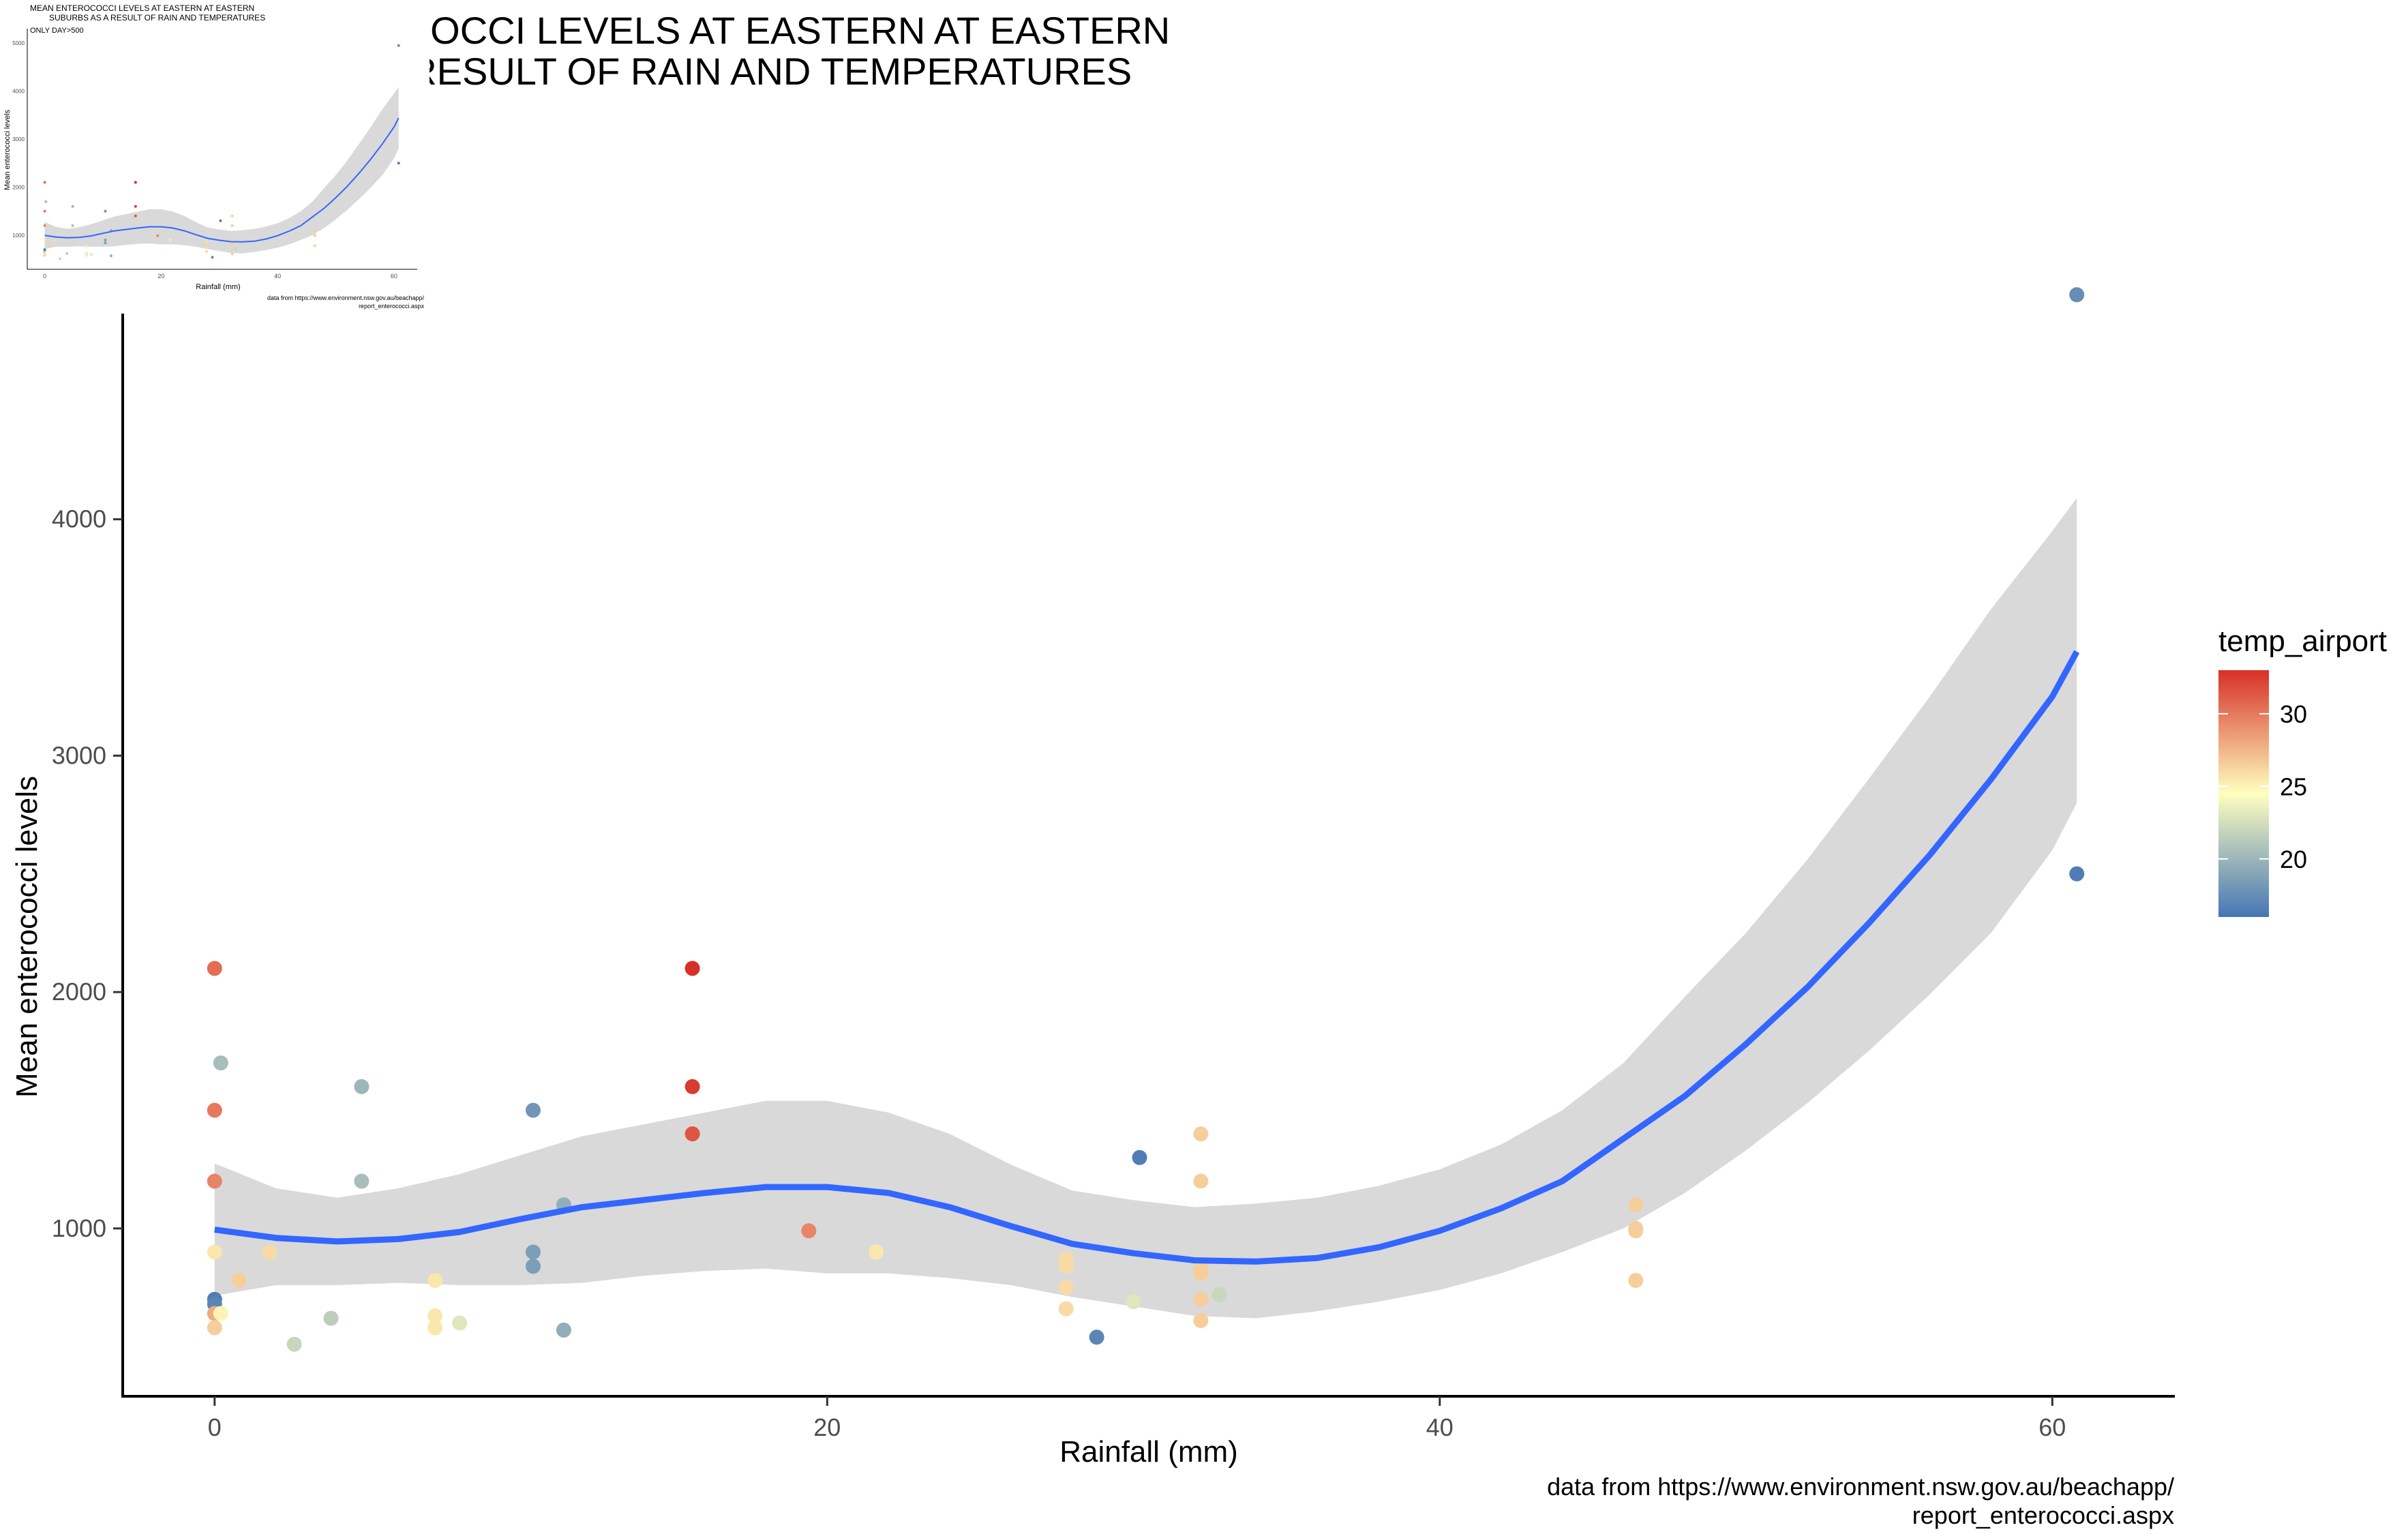 The image size is (2408, 1534). Describe the element at coordinates (44, 276) in the screenshot. I see `thumb-x-tick-label: 0` at that location.